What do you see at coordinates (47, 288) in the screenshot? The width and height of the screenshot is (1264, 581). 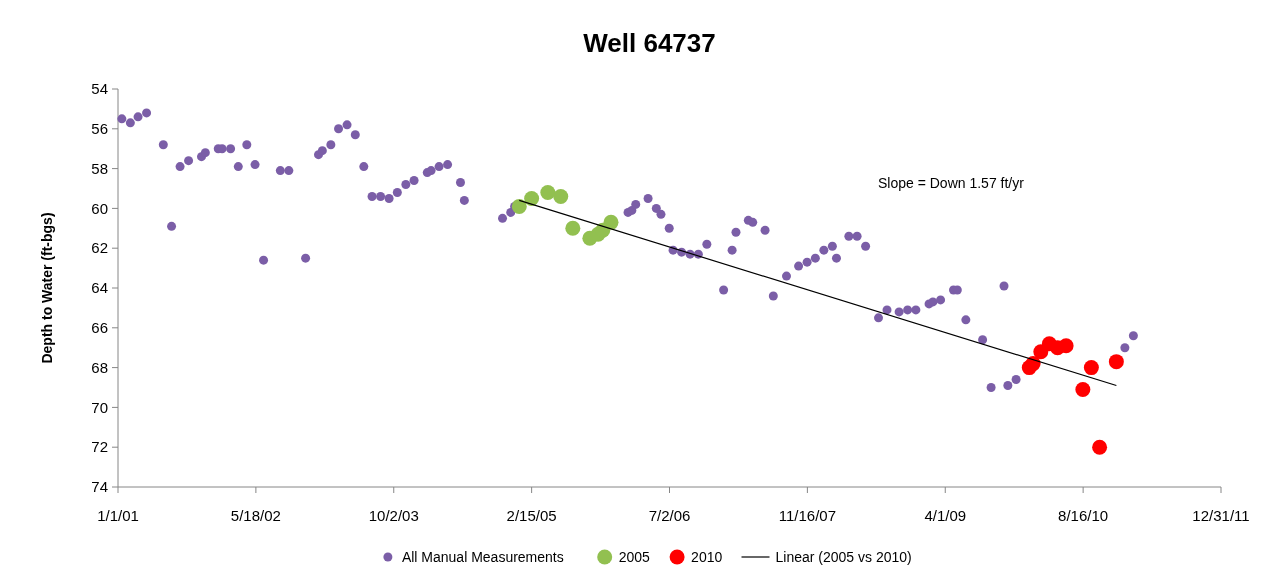 I see `y-axis-title: Depth to Water (ft-bgs)` at bounding box center [47, 288].